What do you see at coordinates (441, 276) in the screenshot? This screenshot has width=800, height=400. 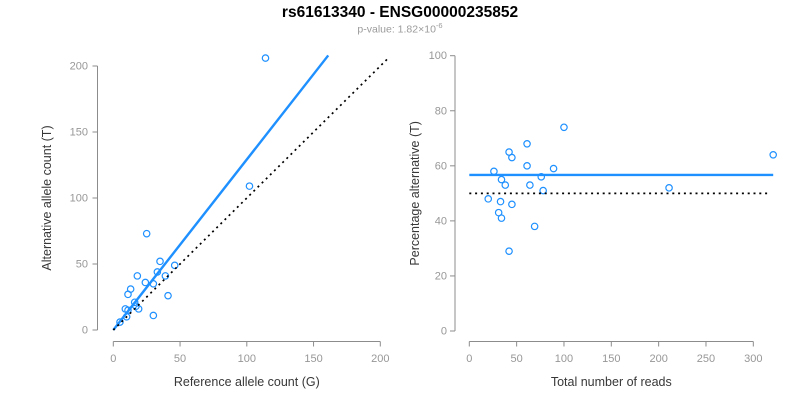 I see `y-tick-label: 20` at bounding box center [441, 276].